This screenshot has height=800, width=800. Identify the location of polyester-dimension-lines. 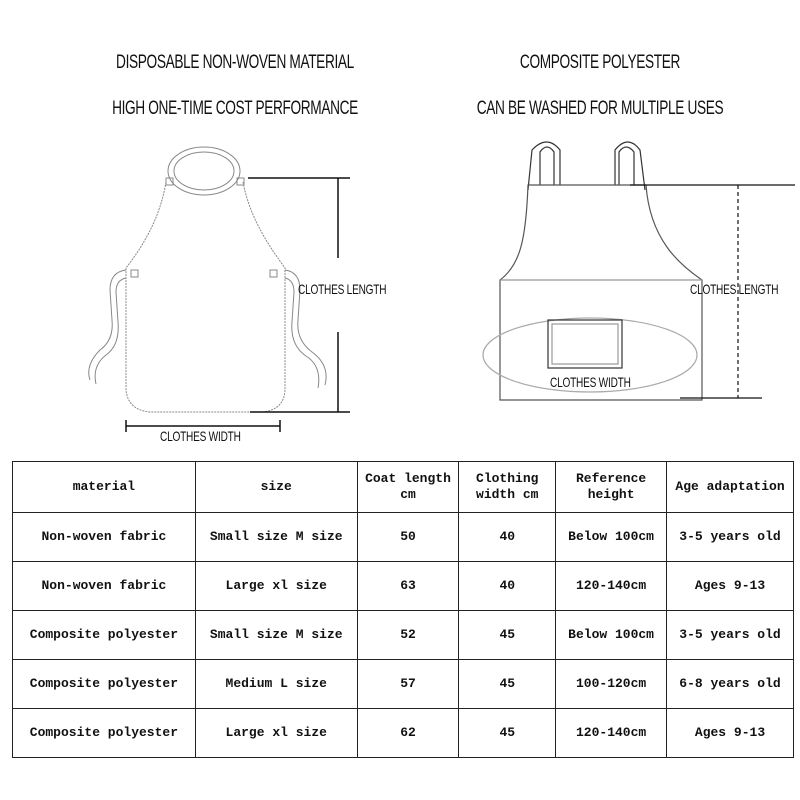
(712, 291).